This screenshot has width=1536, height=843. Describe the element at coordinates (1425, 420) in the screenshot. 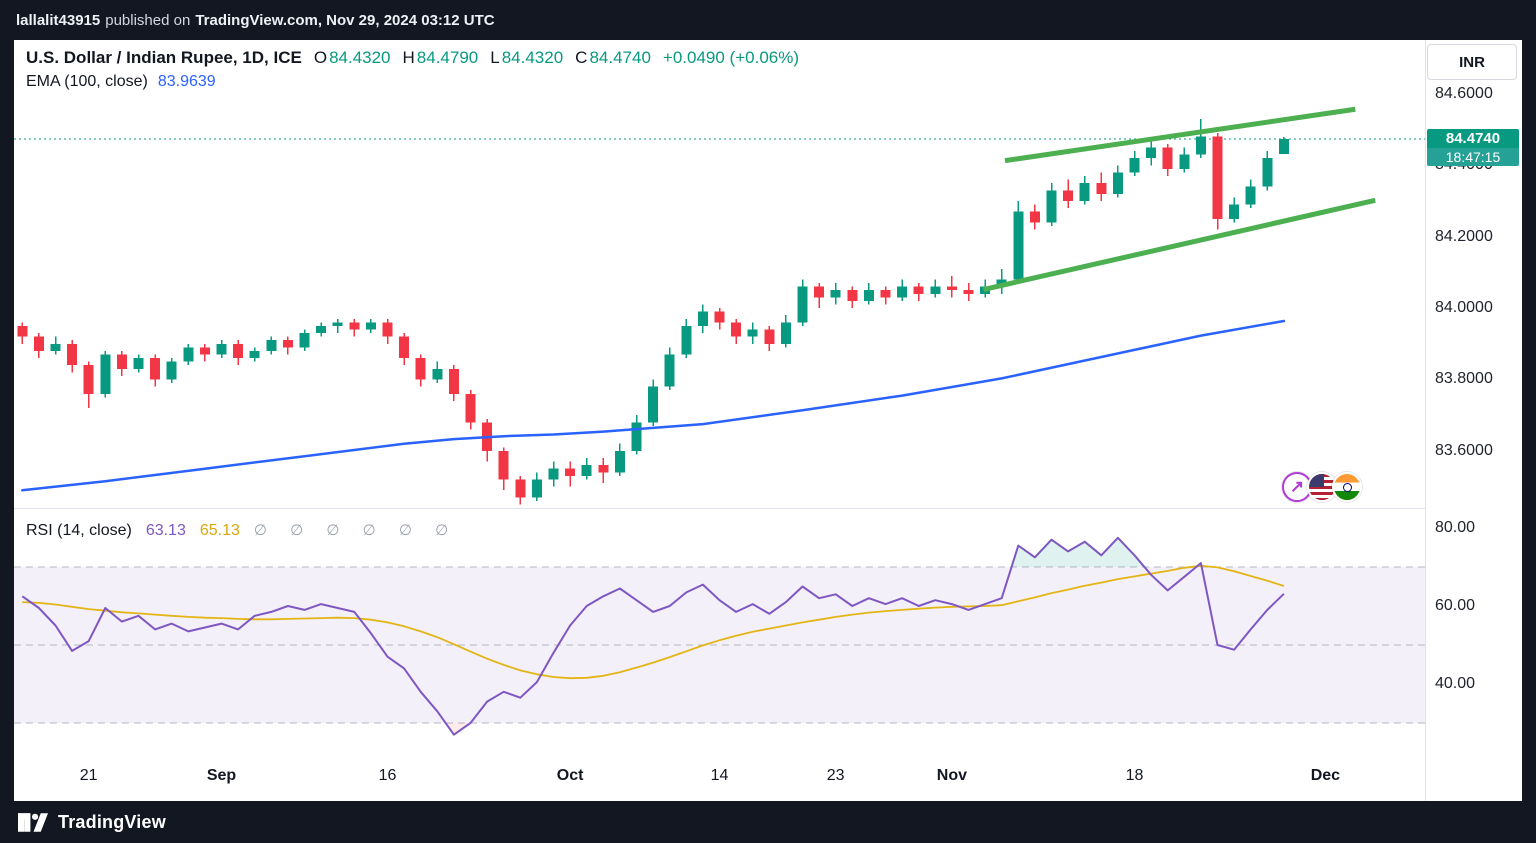

I see `price-axis-separator` at that location.